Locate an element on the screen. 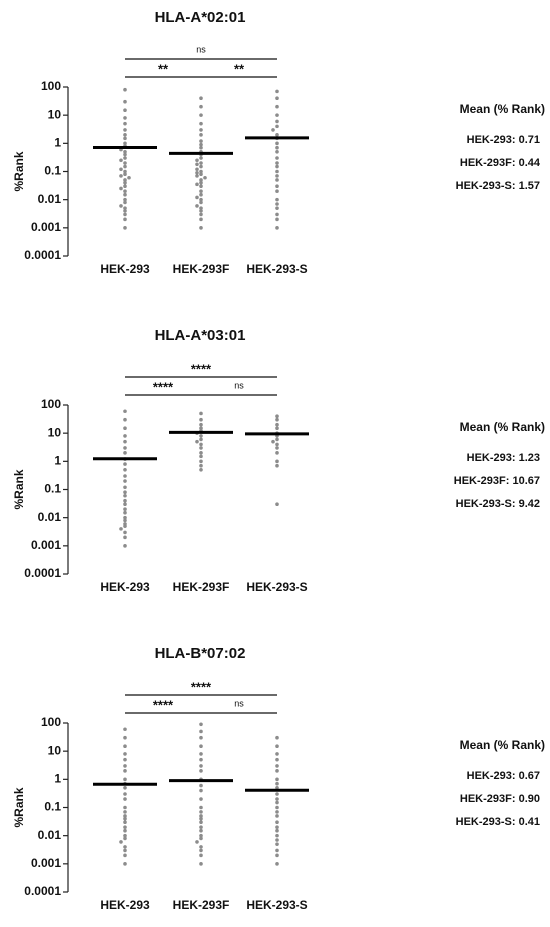  x-tick-label: HEK-293 is located at coordinates (125, 905).